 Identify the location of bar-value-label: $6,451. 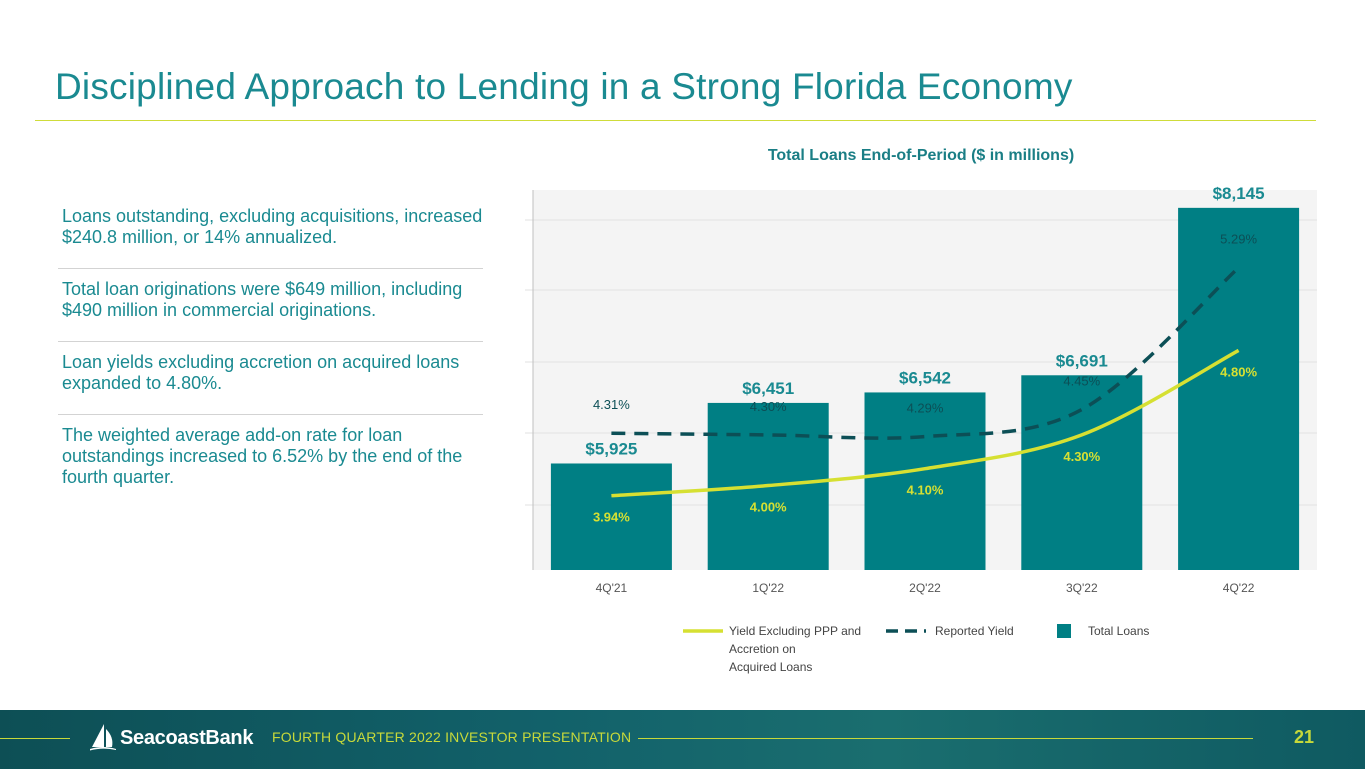
(768, 388).